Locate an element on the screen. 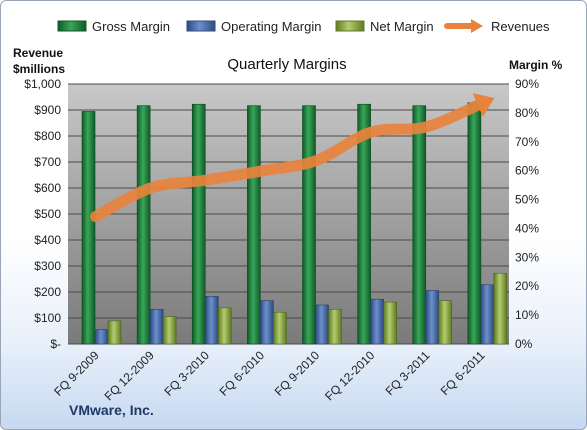 The image size is (587, 430). x-tick-label: FQ 12-2009 is located at coordinates (129, 375).